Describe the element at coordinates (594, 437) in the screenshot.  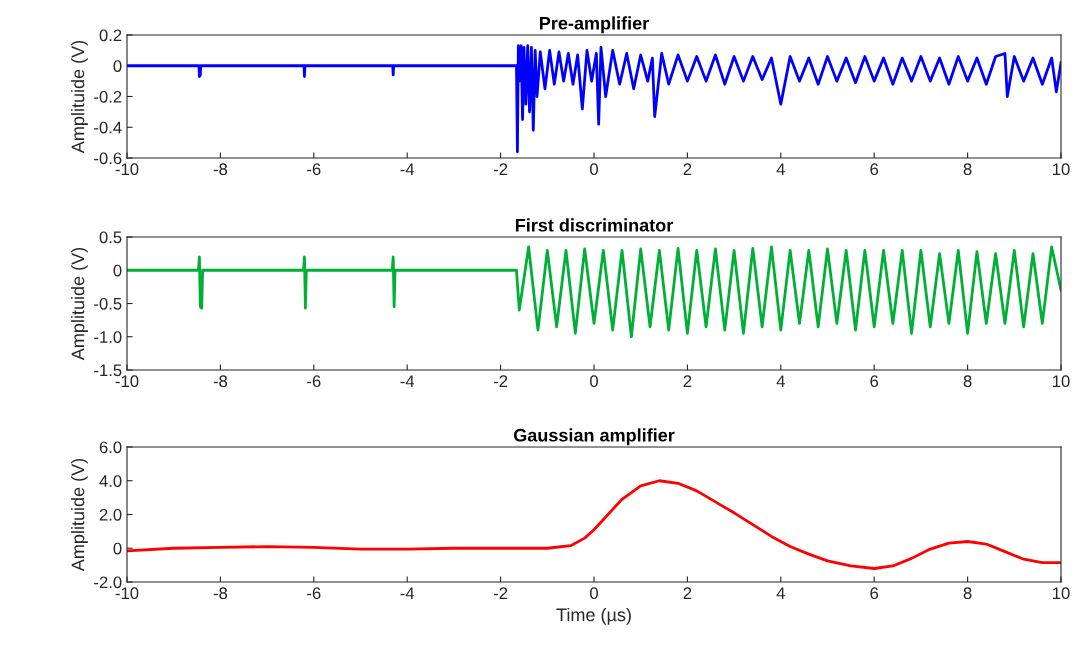
I see `chart-title: Gaussian amplifier` at that location.